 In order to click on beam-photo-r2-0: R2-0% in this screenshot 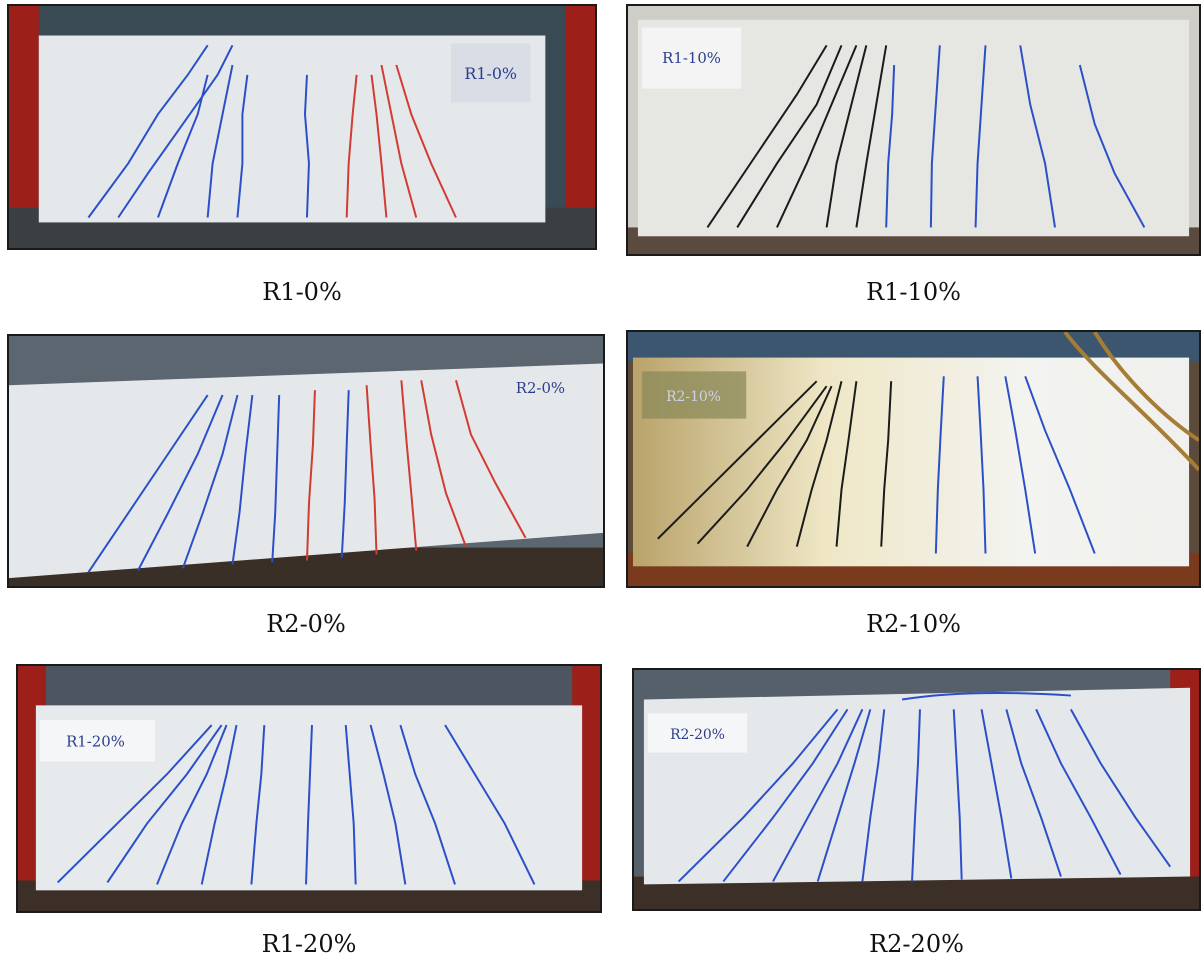, I will do `click(306, 461)`.